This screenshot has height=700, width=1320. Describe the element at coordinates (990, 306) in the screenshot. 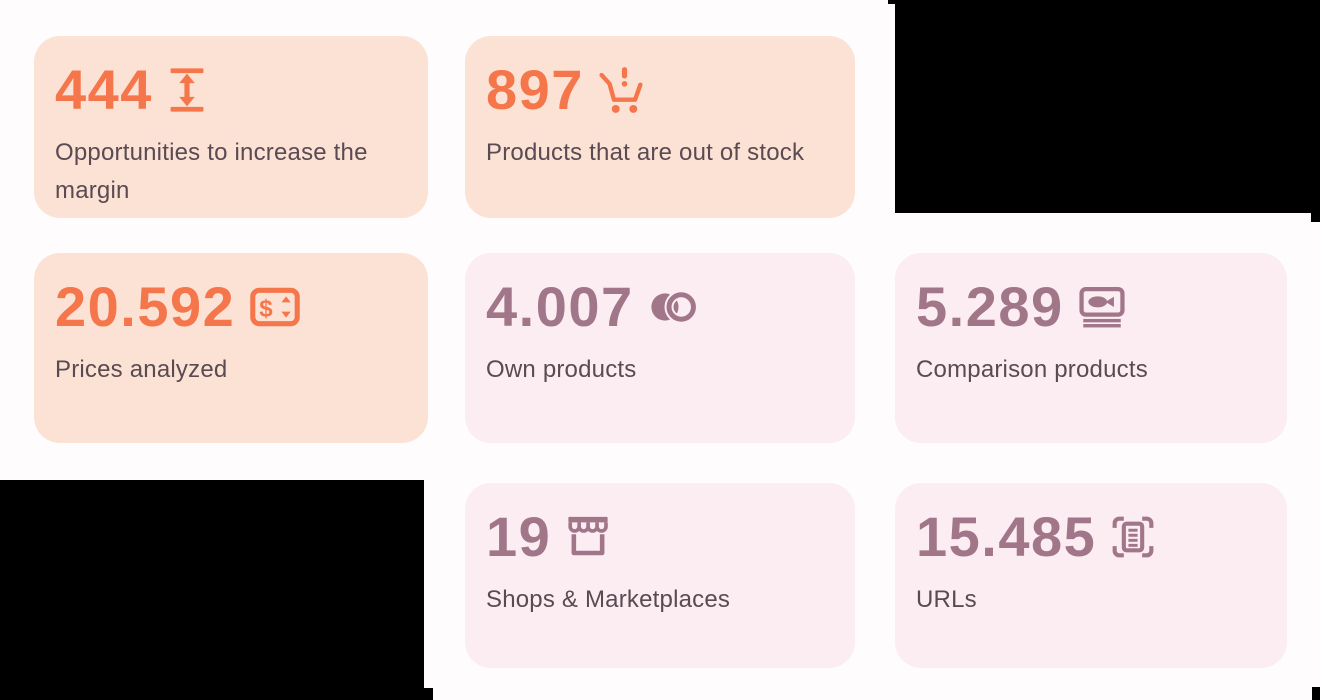

I see `stat-value: 5.289` at that location.